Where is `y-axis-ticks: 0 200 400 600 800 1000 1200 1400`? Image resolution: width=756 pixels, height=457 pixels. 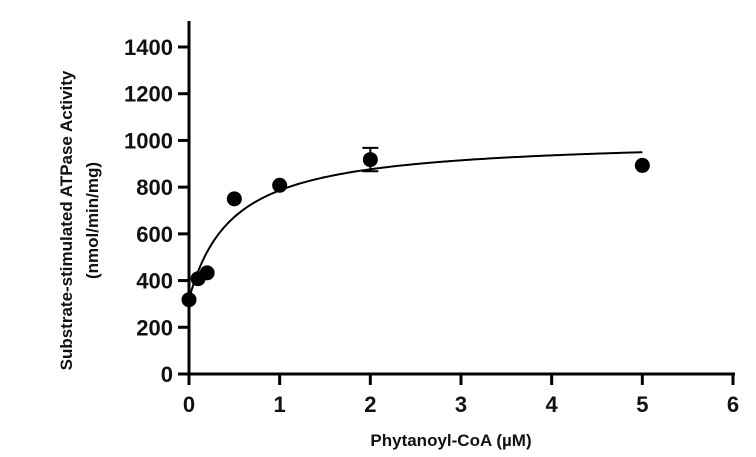 y-axis-ticks: 0 200 400 600 800 1000 1200 1400 is located at coordinates (156, 211).